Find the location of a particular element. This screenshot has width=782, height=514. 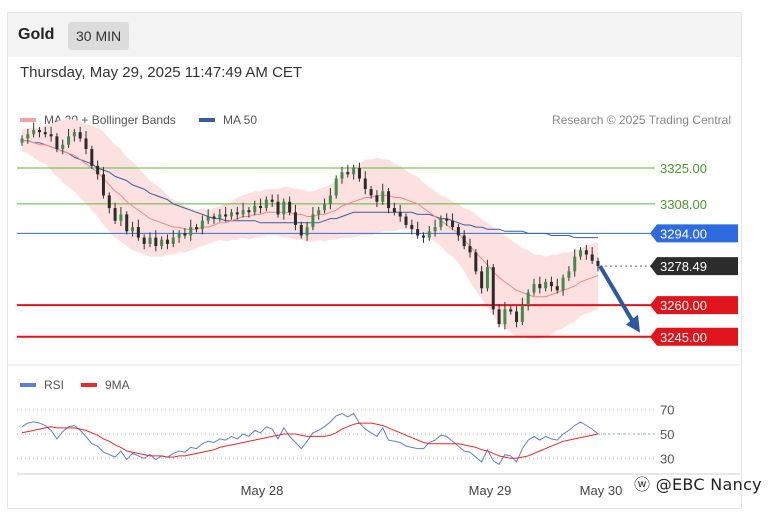

watermark: ⓦ @EBC Nancy is located at coordinates (698, 483).